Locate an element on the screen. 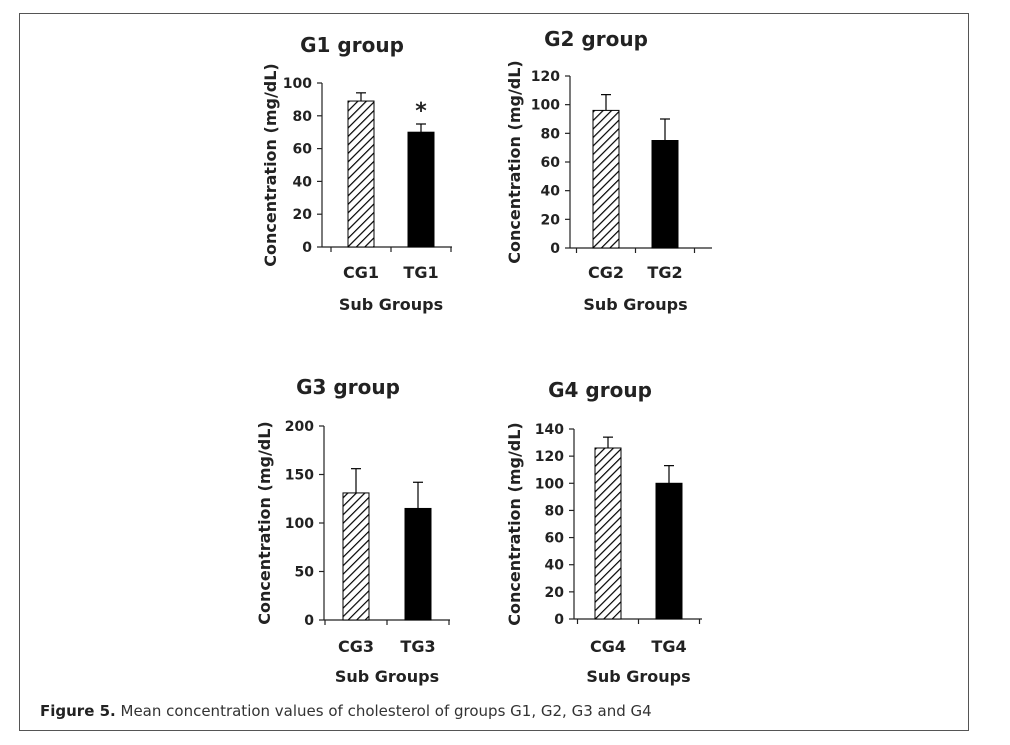 The width and height of the screenshot is (1010, 745). chart-title: G1 group is located at coordinates (352, 45).